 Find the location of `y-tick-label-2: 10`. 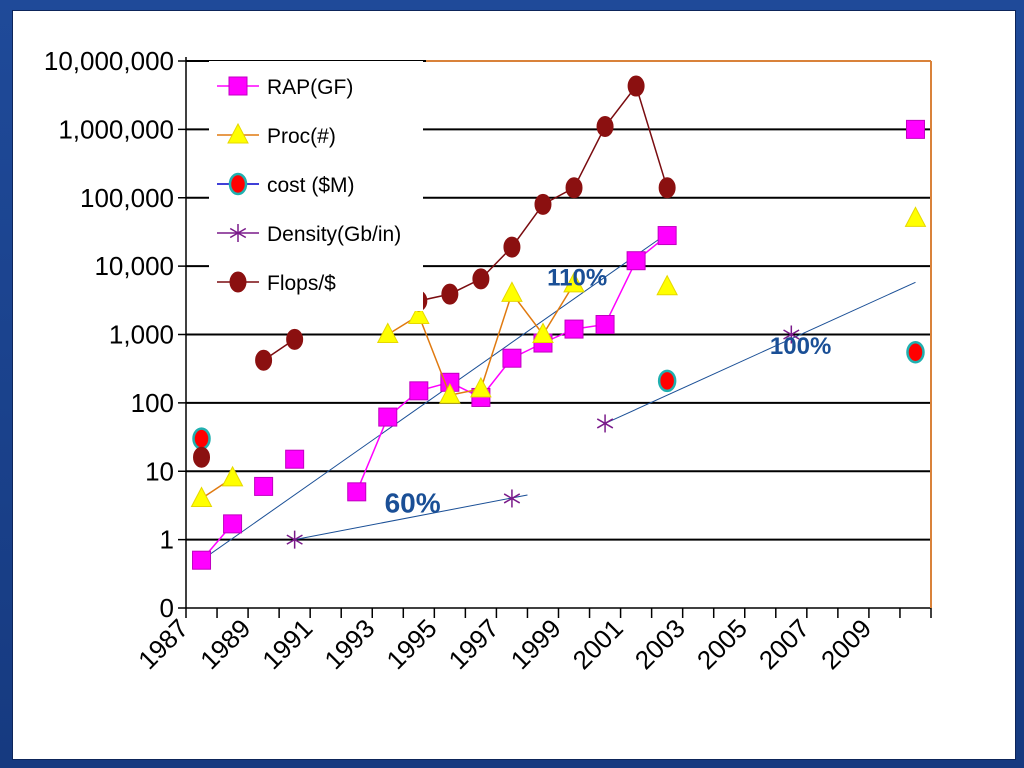

y-tick-label-2: 10 is located at coordinates (159, 471).